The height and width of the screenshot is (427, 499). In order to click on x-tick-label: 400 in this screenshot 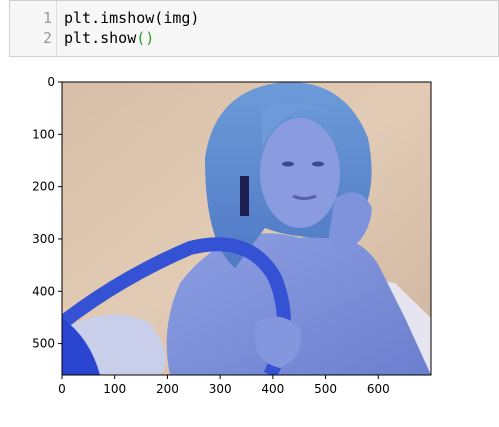, I will do `click(272, 389)`.